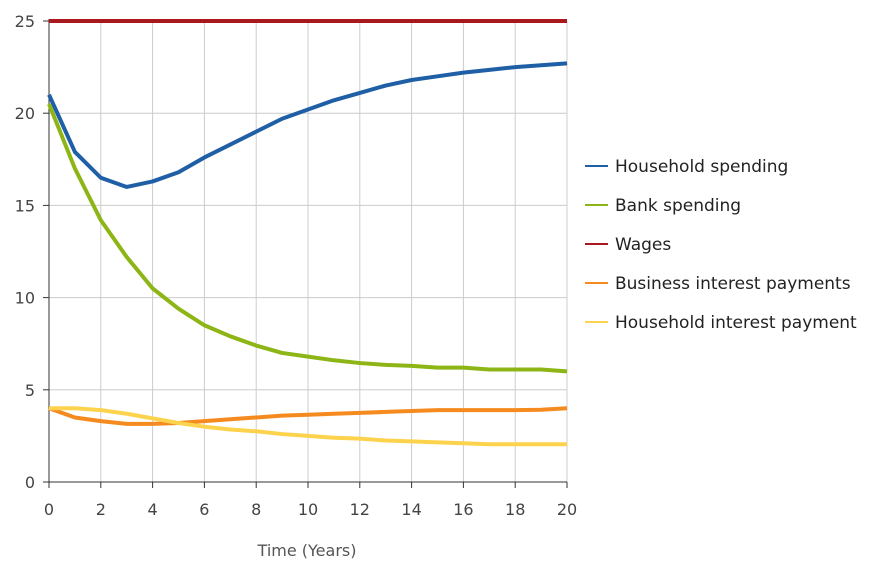  What do you see at coordinates (678, 206) in the screenshot?
I see `legend-label: Bank spending` at bounding box center [678, 206].